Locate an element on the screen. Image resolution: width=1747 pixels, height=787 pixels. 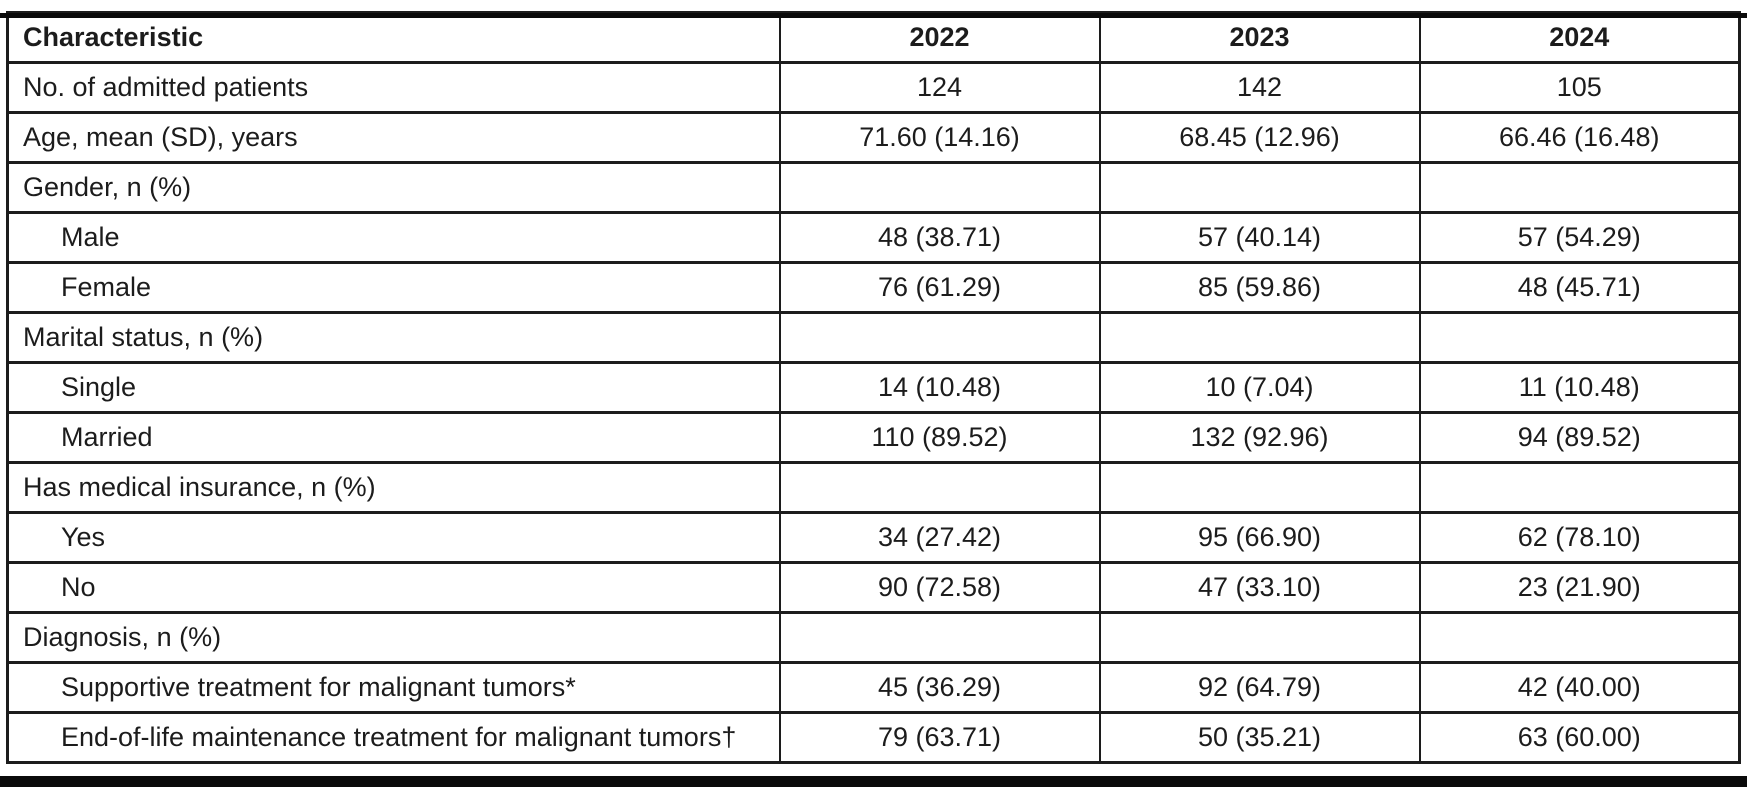
table-row: Male 48 (38.71) 57 (40.14) 57 (54.29) is located at coordinates (873, 237).